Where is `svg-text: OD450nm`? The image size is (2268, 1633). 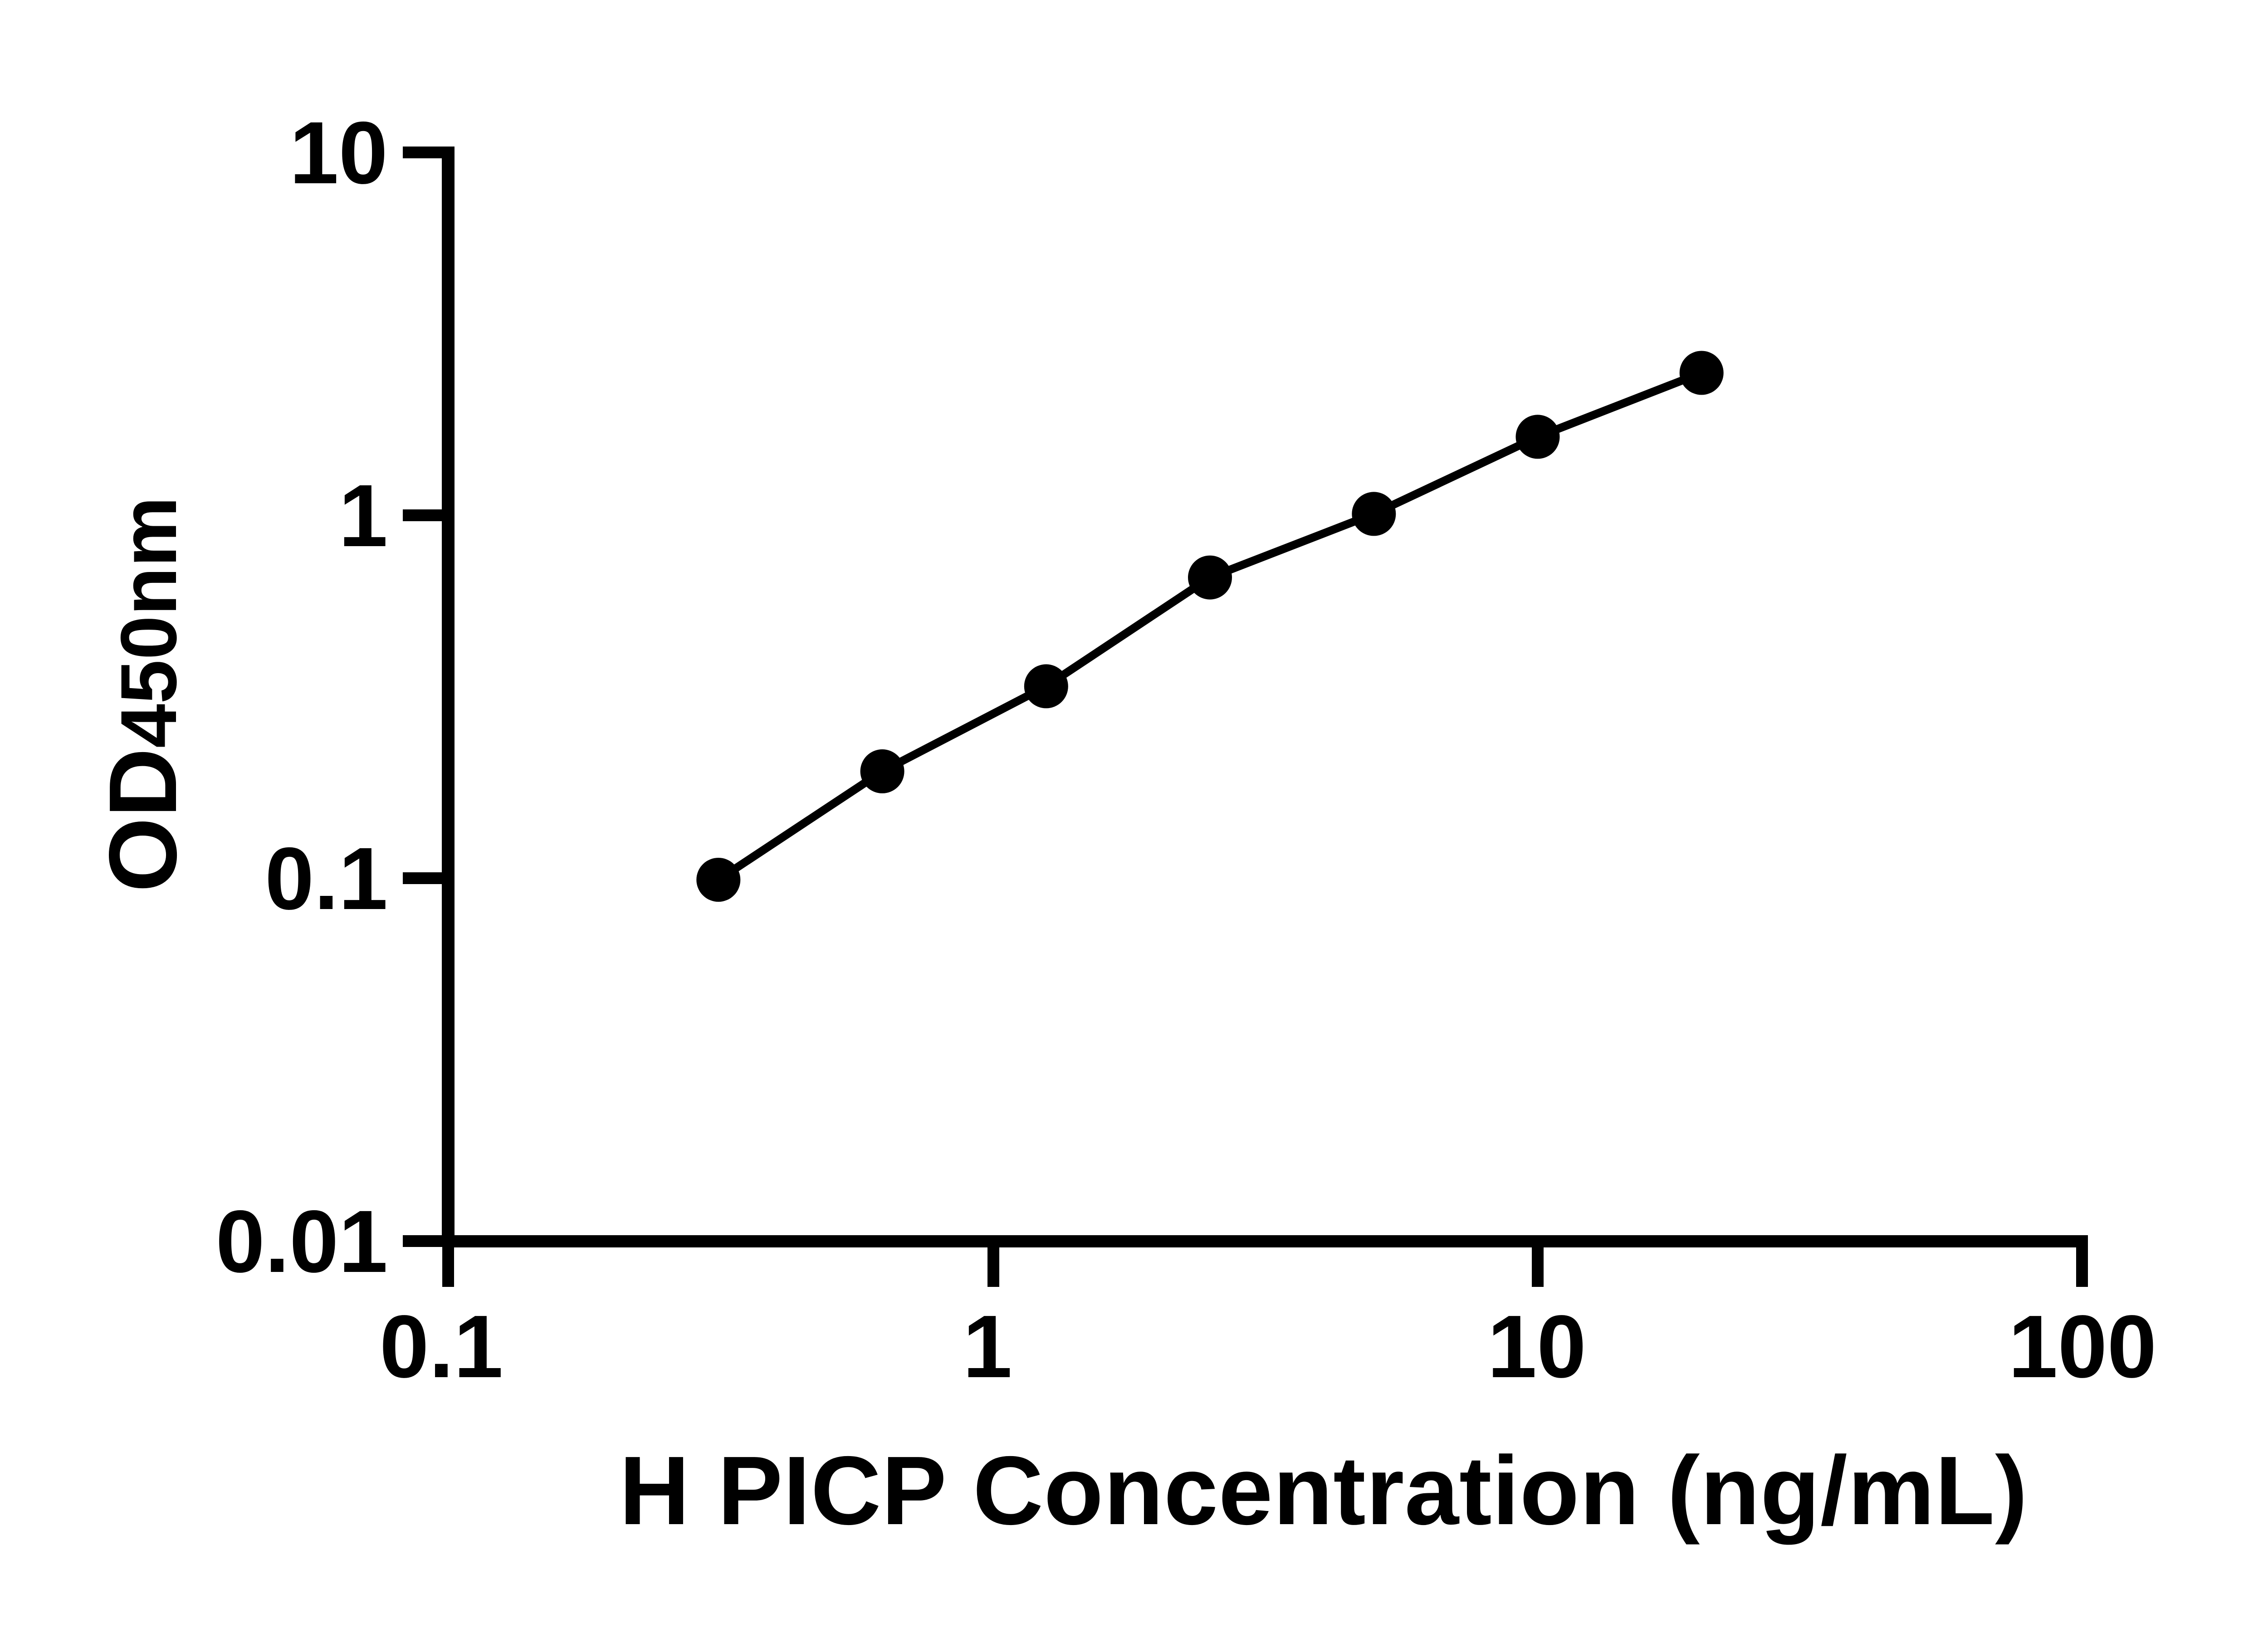
svg-text: OD450nm is located at coordinates (143, 694).